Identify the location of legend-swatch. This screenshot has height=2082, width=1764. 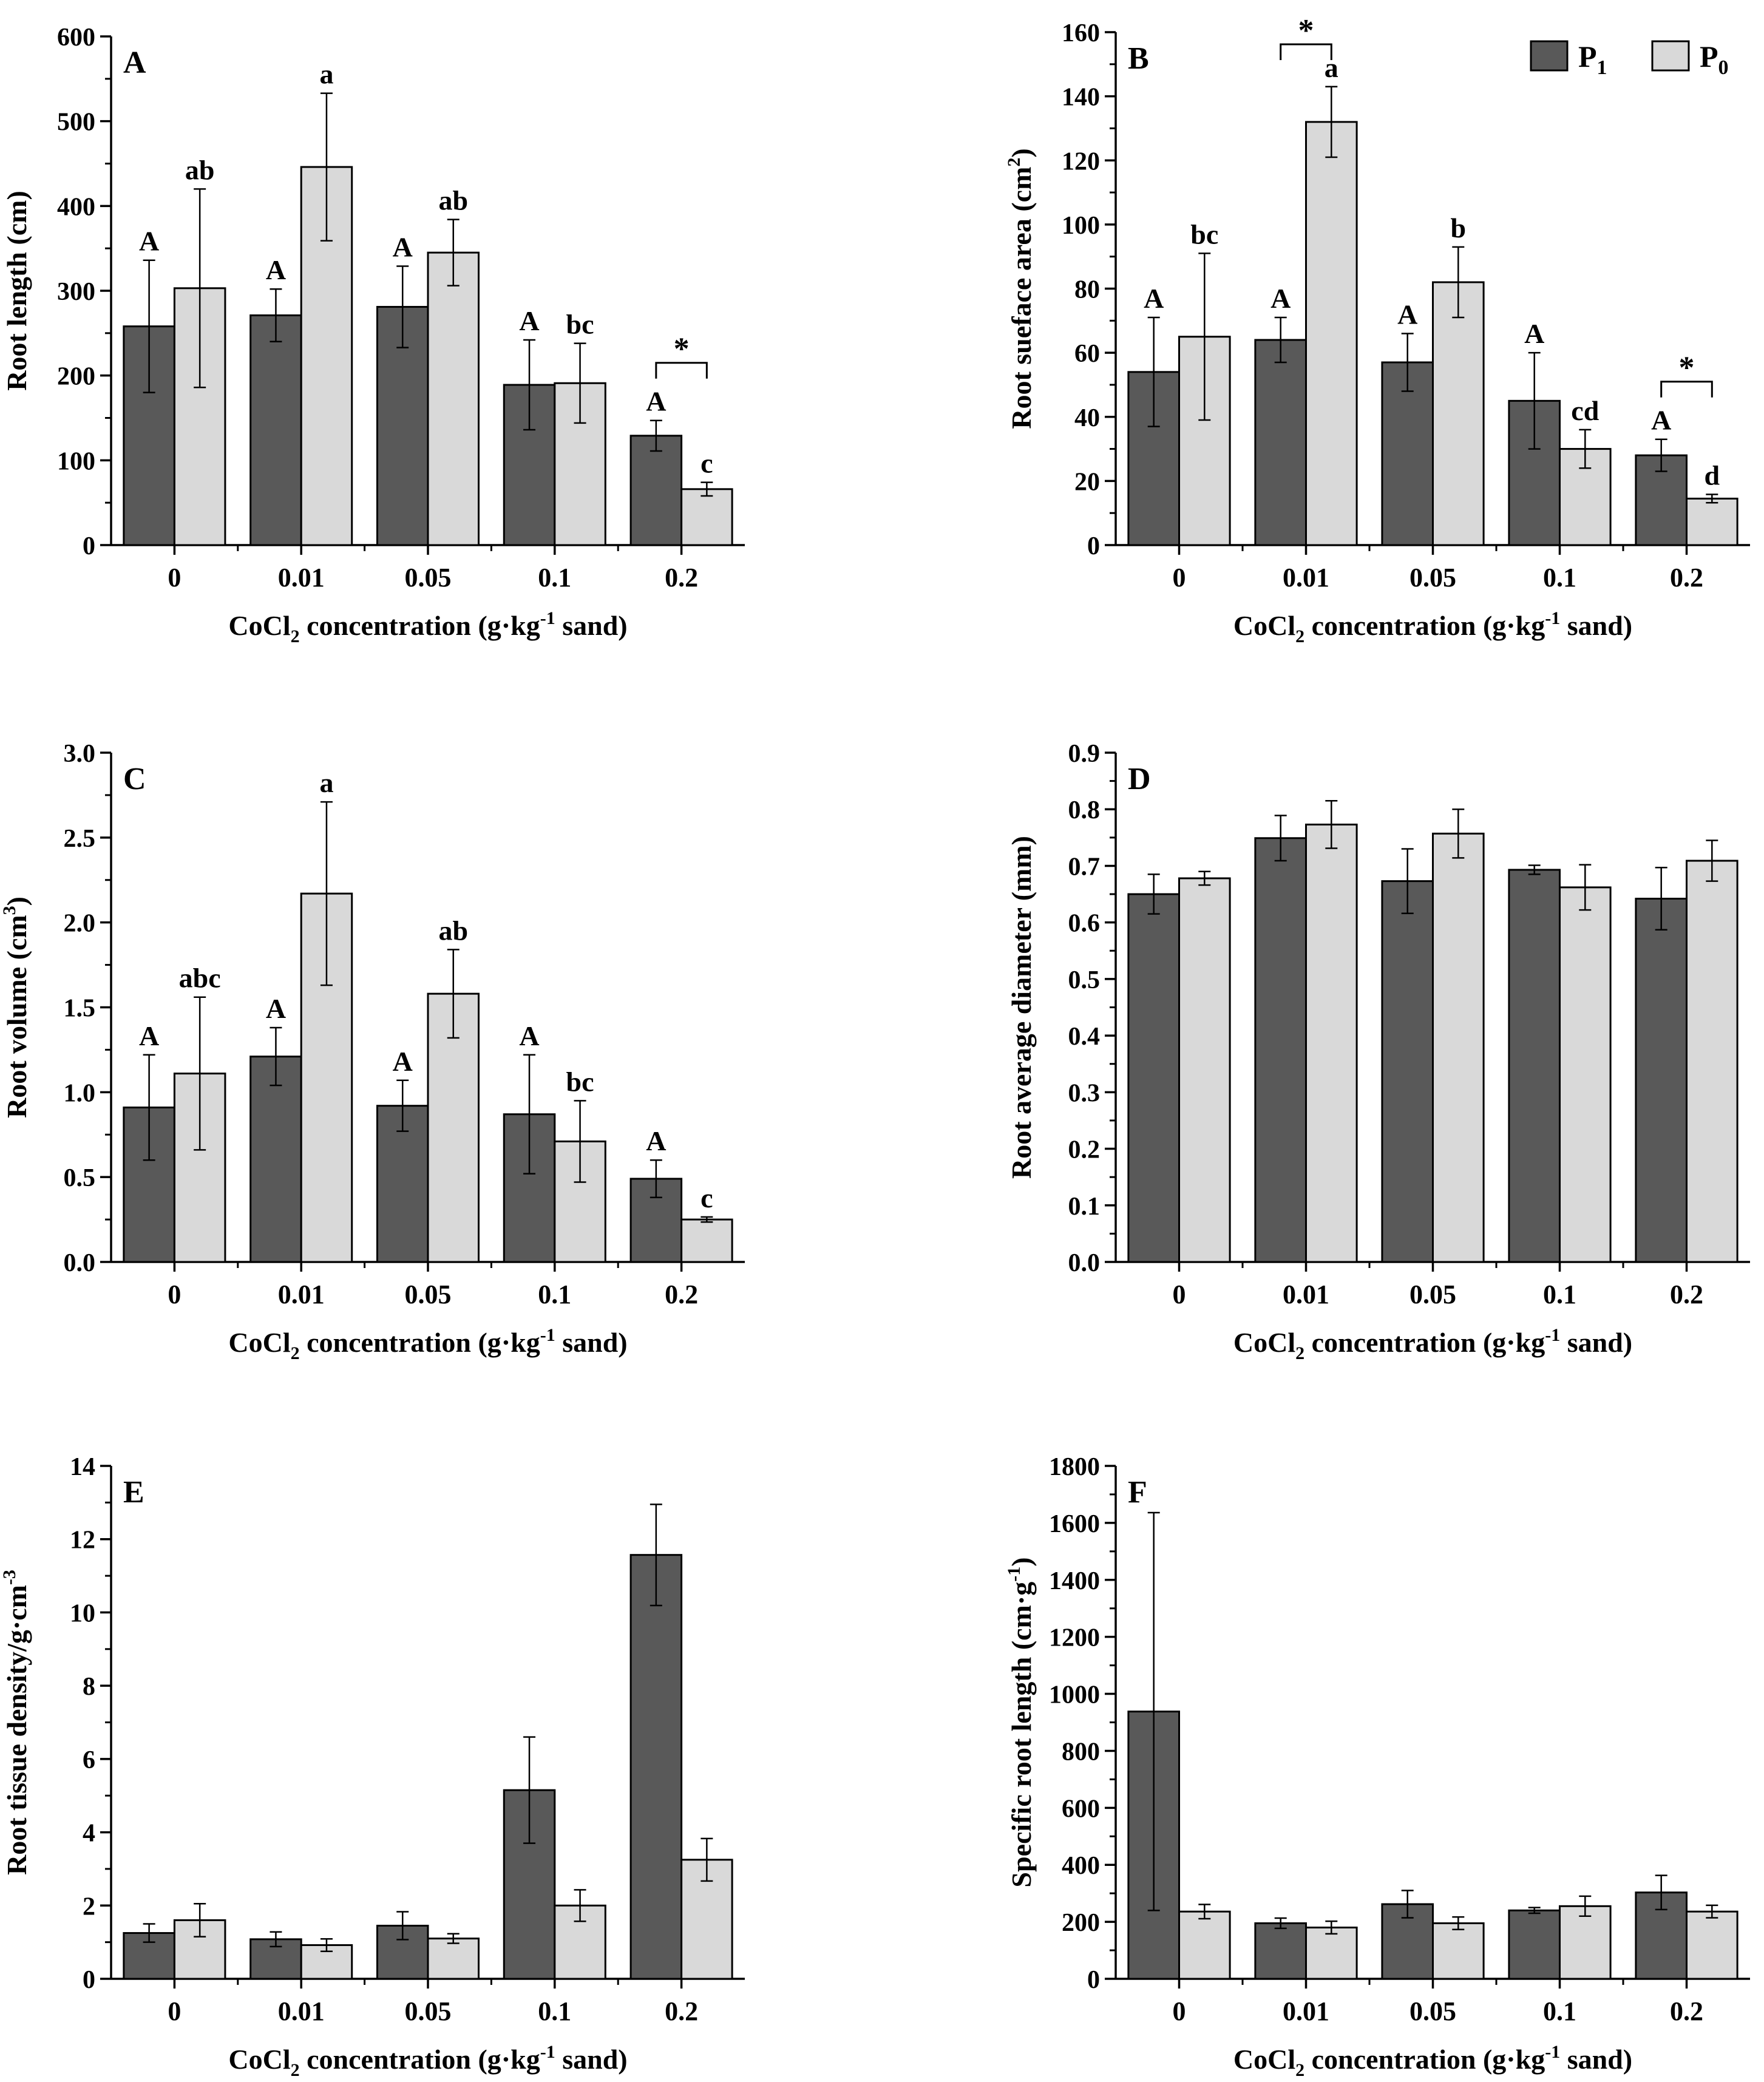
(1670, 56).